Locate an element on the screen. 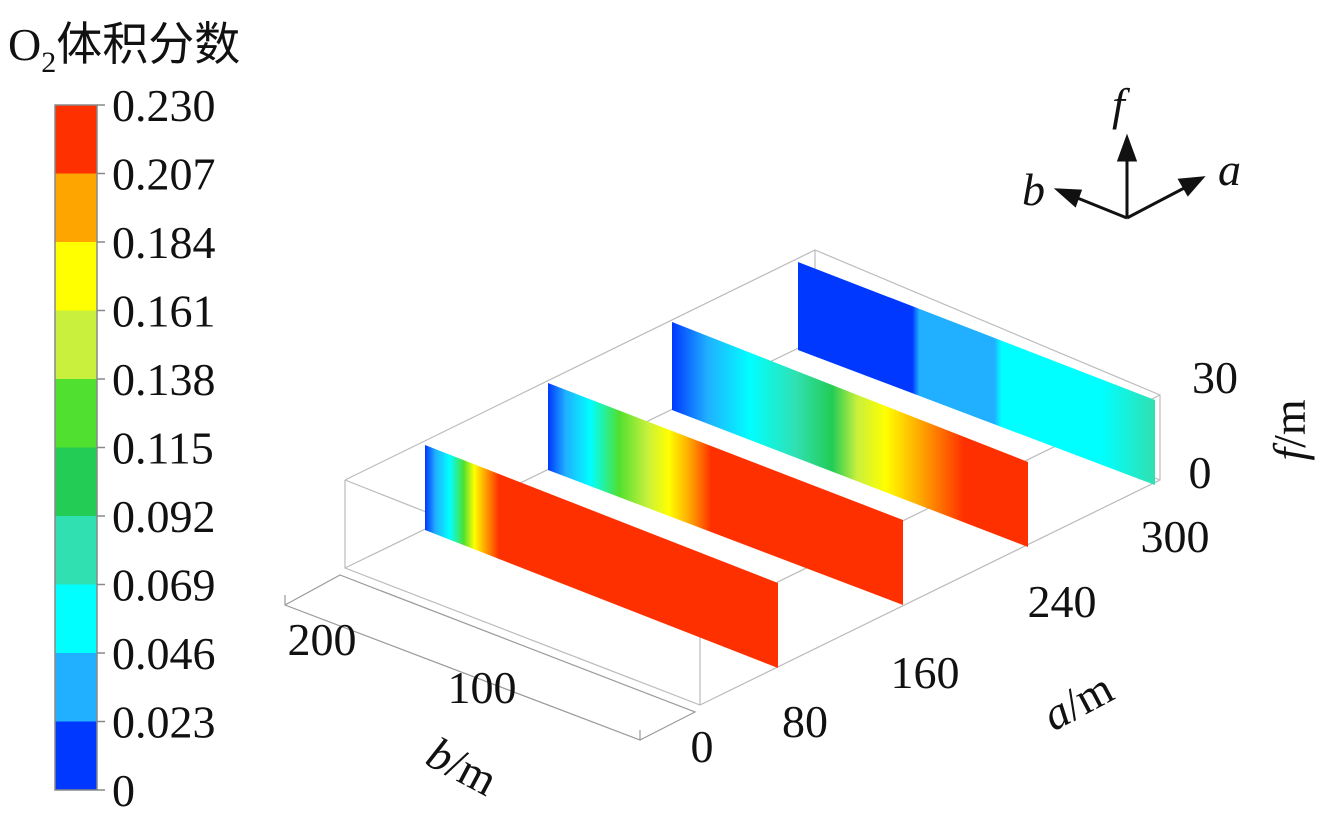  a-tick: 160 is located at coordinates (925, 672).